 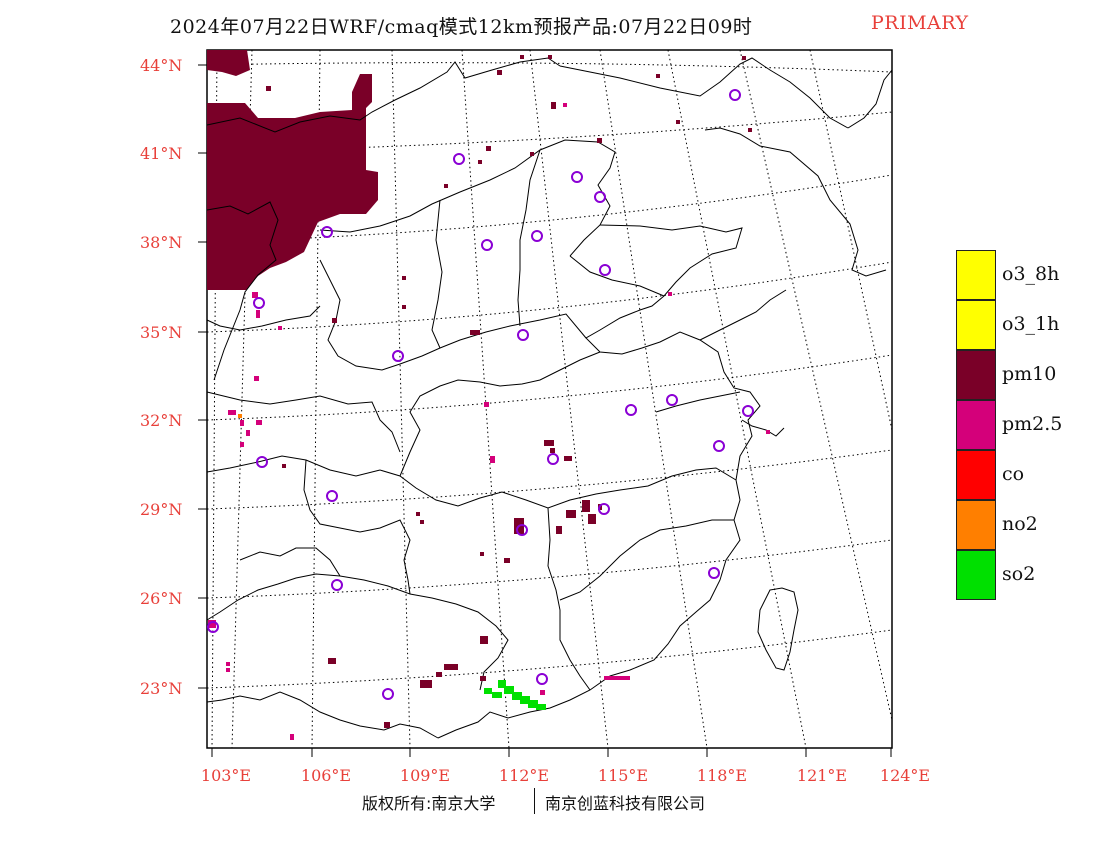 I want to click on legend-label-co: co, so click(x=1013, y=474).